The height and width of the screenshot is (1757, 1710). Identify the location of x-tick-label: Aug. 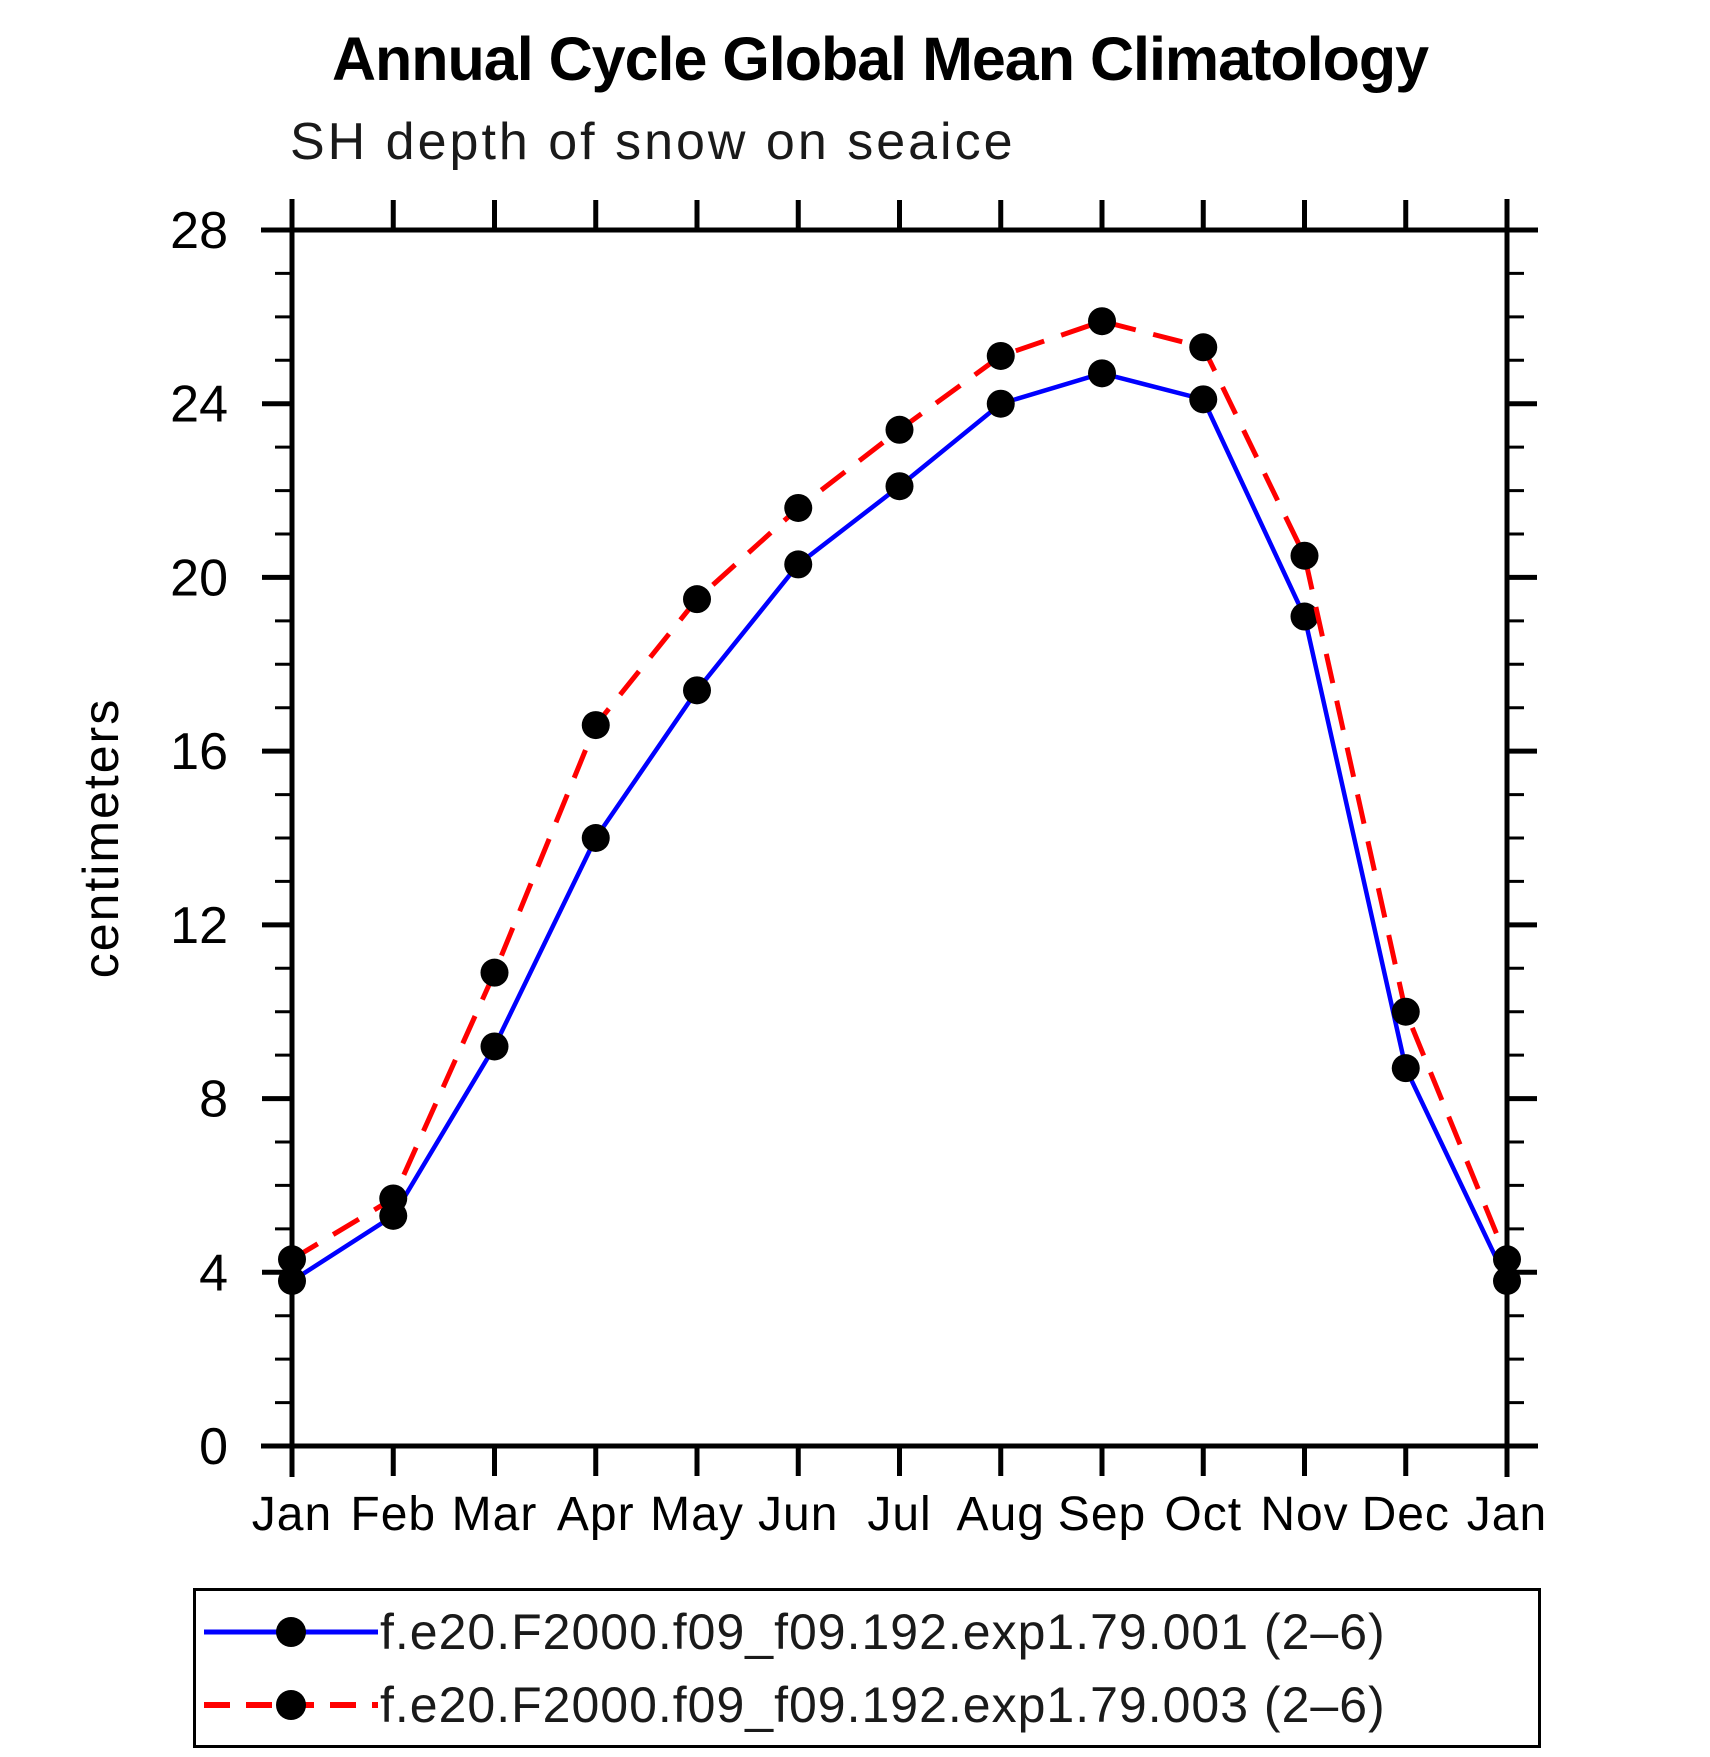
(1001, 1514).